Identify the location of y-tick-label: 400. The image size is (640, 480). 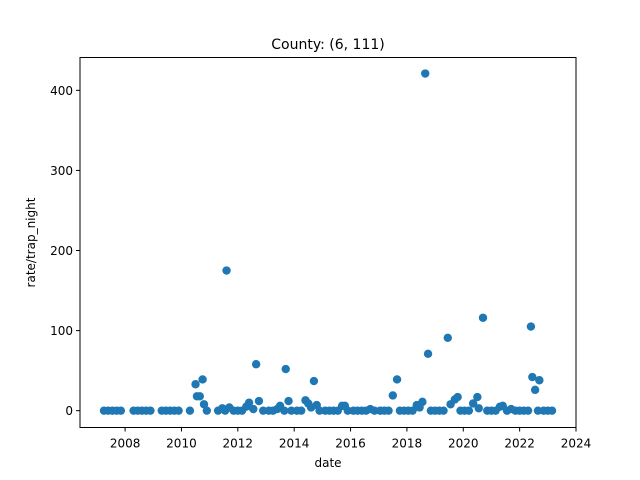
(61, 91).